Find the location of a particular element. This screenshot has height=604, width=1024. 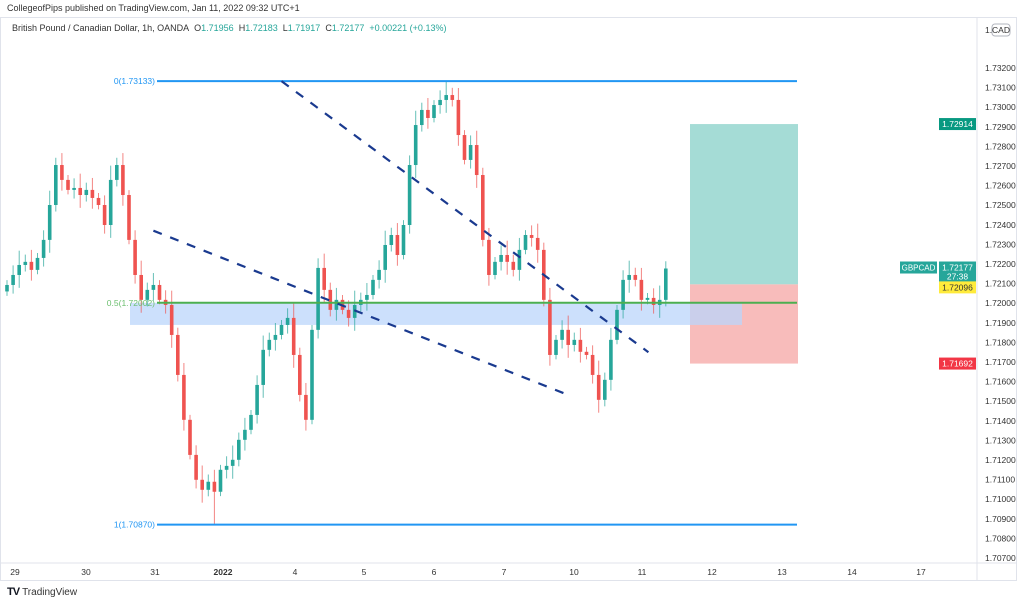

time-tick-label: 17 is located at coordinates (921, 572).